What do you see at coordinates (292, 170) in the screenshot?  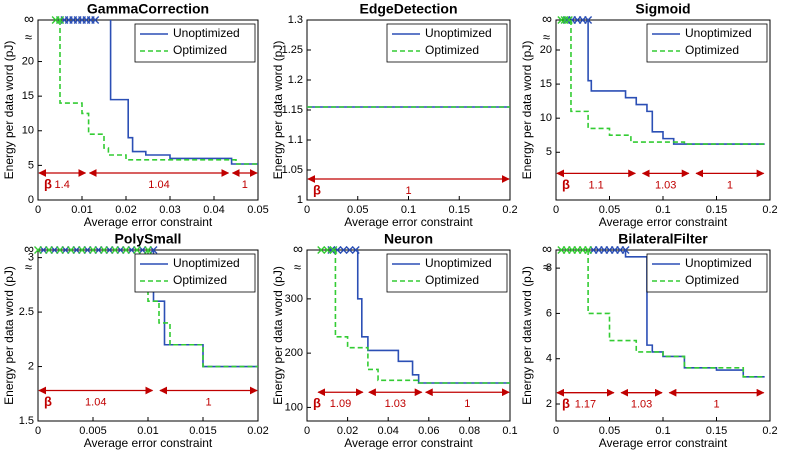 I see `y-tick-label: 1.05` at bounding box center [292, 170].